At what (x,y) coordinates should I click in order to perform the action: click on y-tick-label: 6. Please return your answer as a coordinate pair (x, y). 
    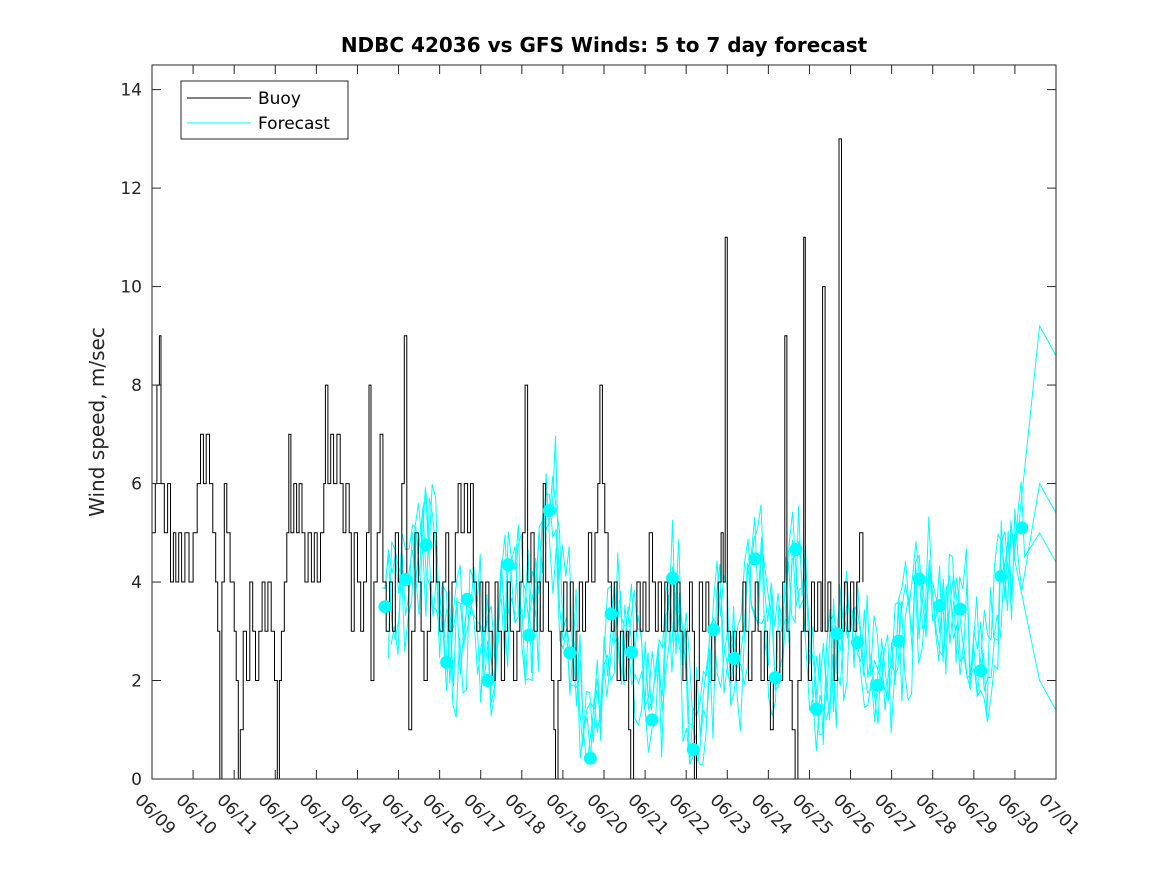
    Looking at the image, I should click on (136, 485).